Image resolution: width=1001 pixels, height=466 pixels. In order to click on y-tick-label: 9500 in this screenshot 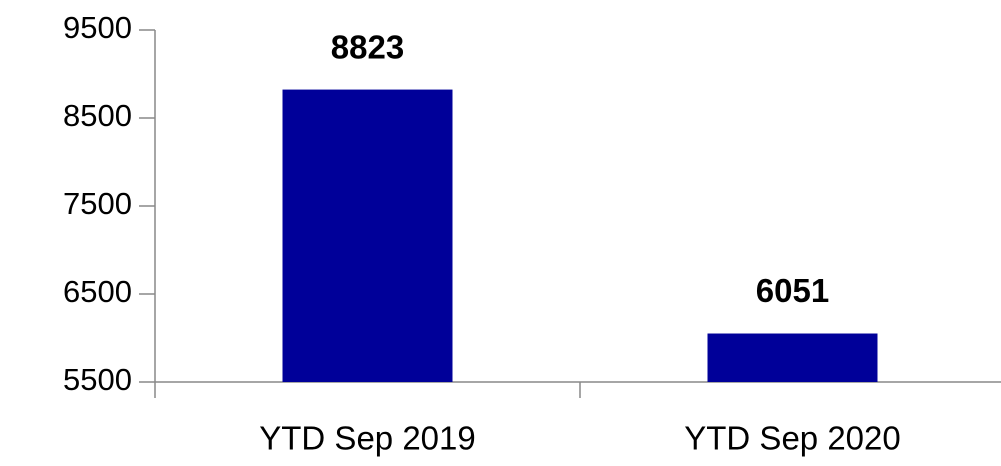, I will do `click(97, 27)`.